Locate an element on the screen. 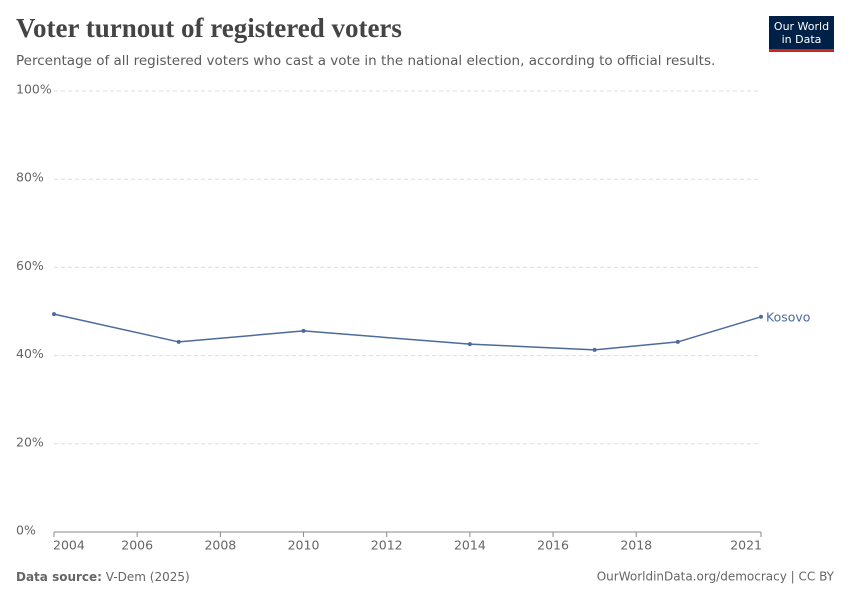 The height and width of the screenshot is (600, 850). x-tick-label: 2004 is located at coordinates (69, 545).